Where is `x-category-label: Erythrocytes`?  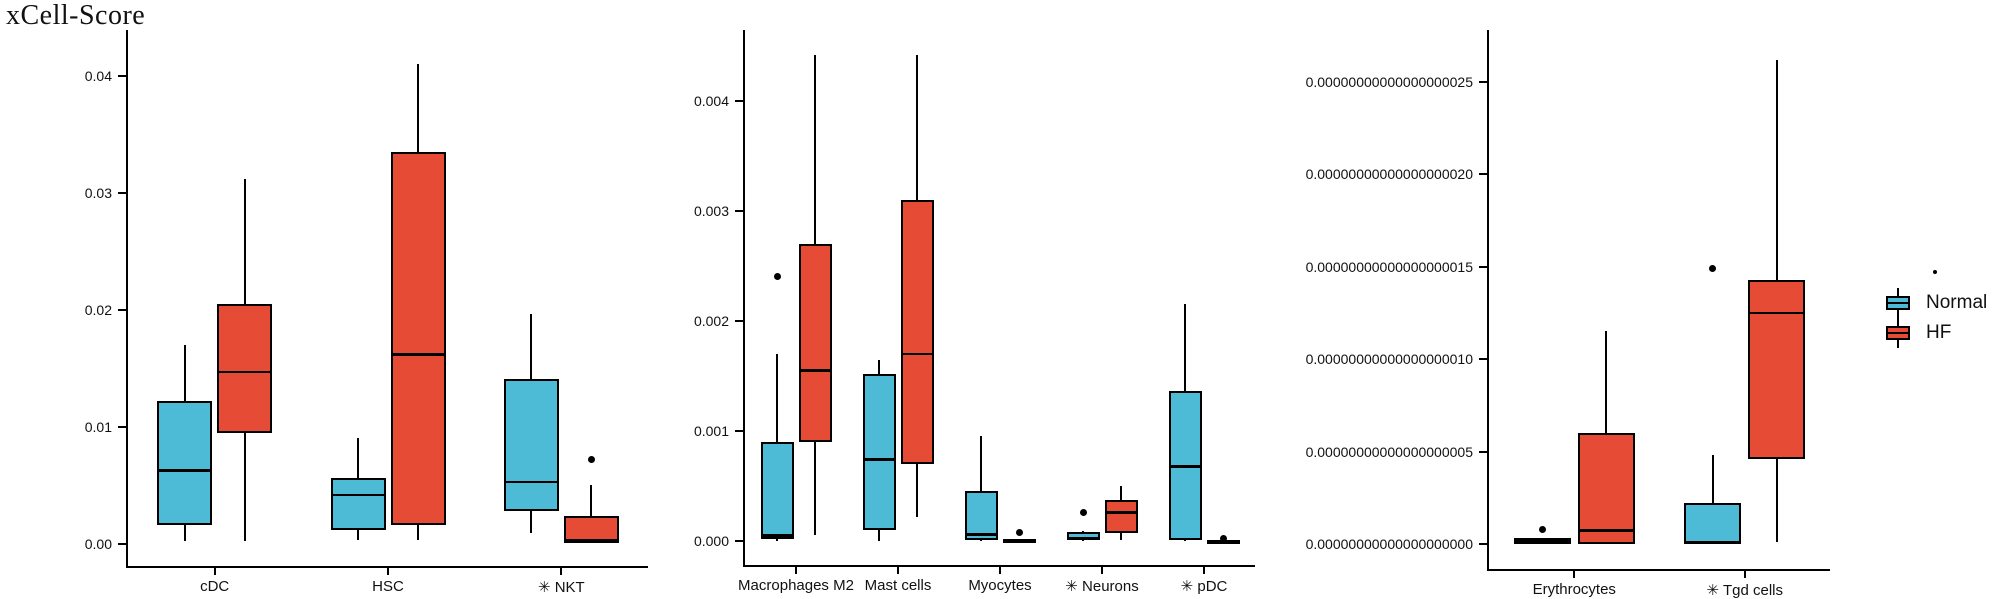 x-category-label: Erythrocytes is located at coordinates (1574, 589).